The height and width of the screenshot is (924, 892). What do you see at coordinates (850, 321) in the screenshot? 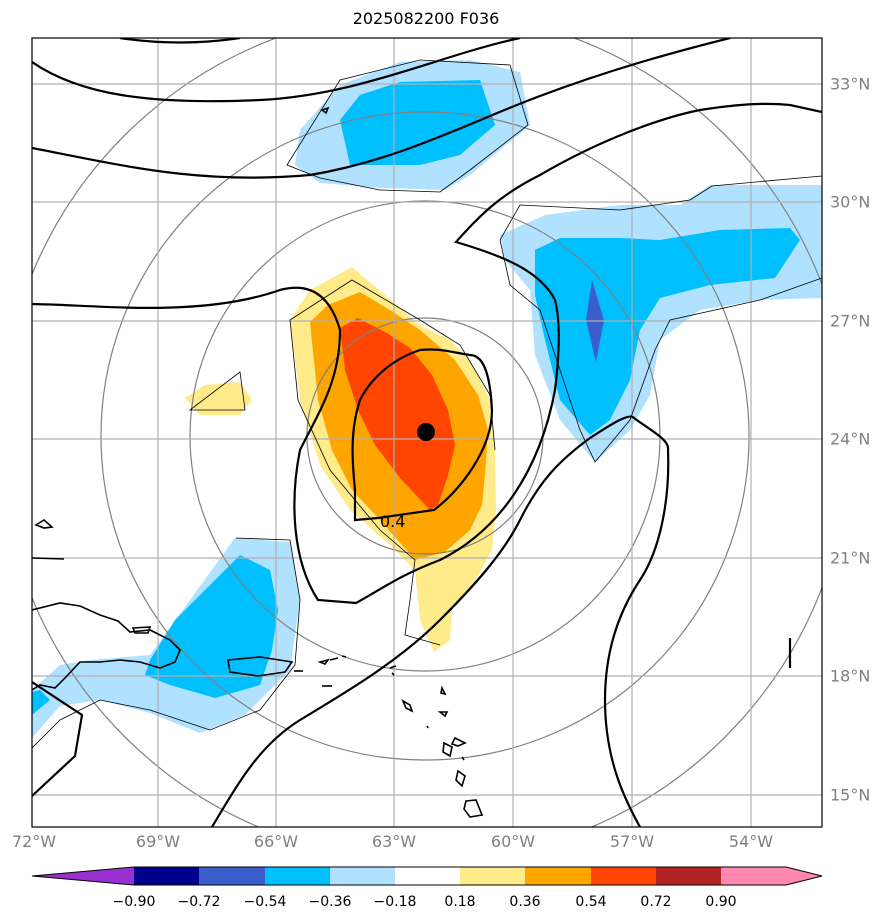
I see `lat-tick-label: 27°N` at bounding box center [850, 321].